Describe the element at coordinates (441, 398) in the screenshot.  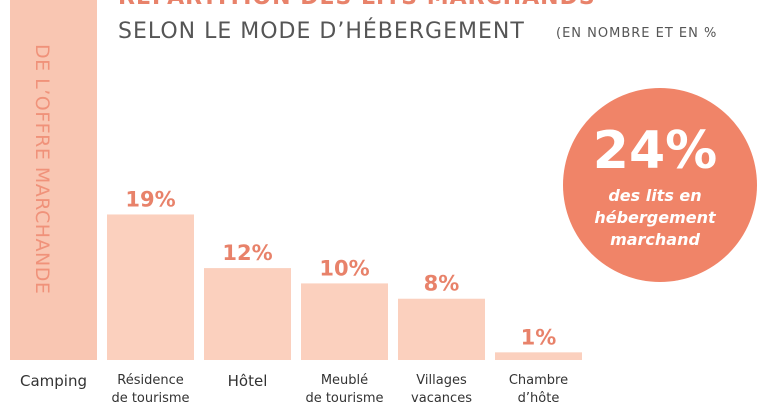
I see `x-tick-label: vacances` at that location.